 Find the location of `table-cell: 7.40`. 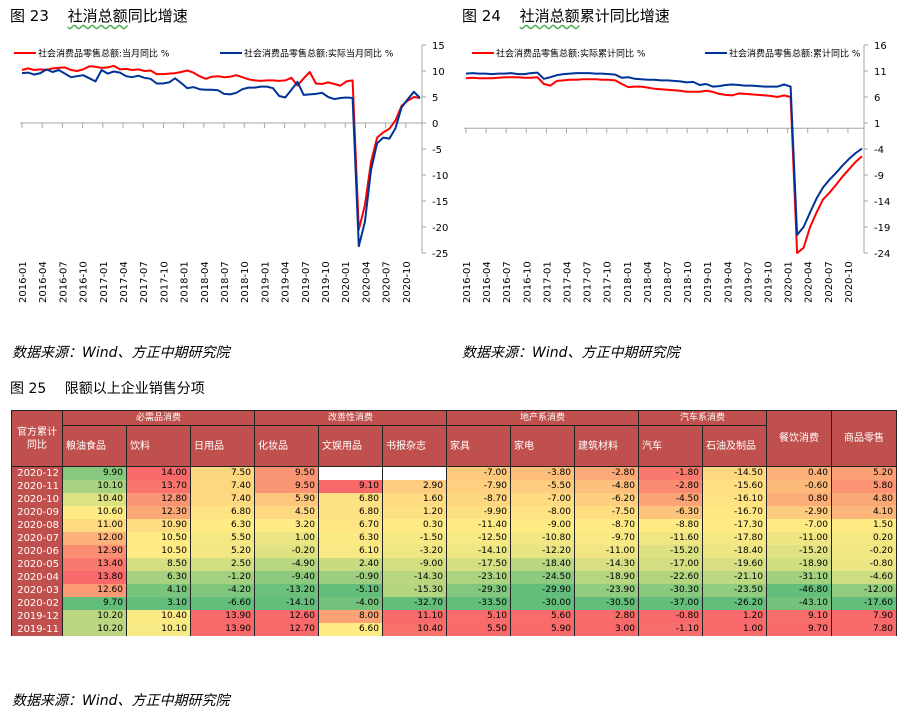

table-cell: 7.40 is located at coordinates (222, 499).